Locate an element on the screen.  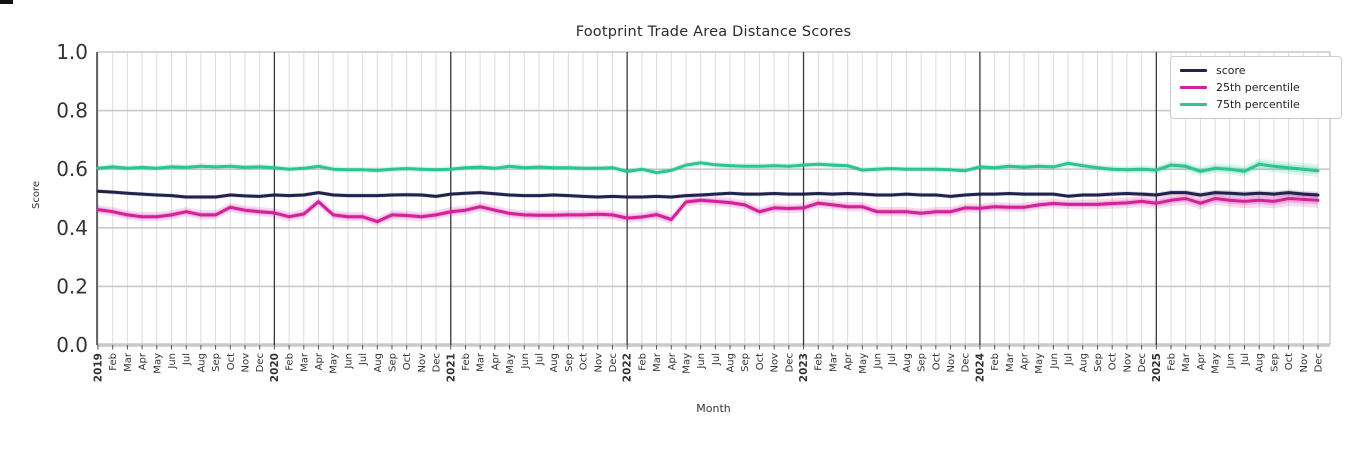
y-tick-label: 0.4 is located at coordinates (72, 228).